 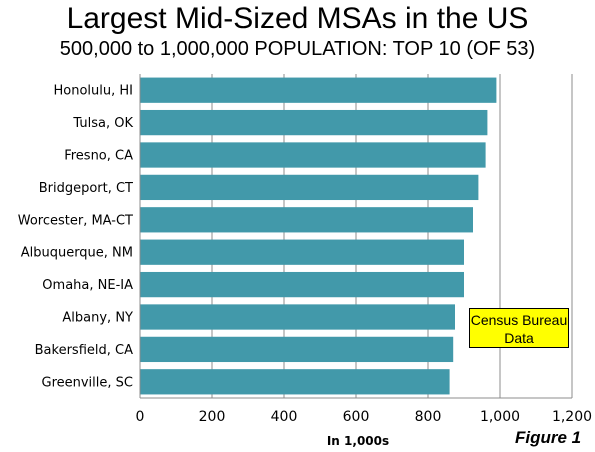 I want to click on category-label: Omaha, NE-IA, so click(x=87, y=285).